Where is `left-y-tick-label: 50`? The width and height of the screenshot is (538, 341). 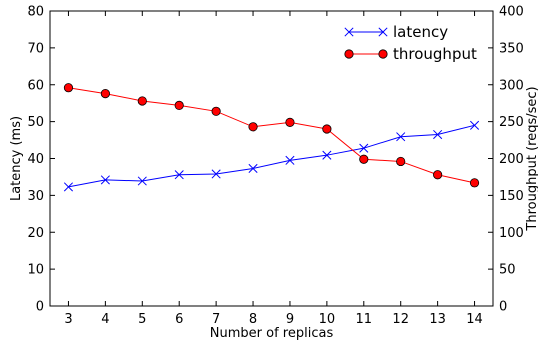
left-y-tick-label: 50 is located at coordinates (35, 122).